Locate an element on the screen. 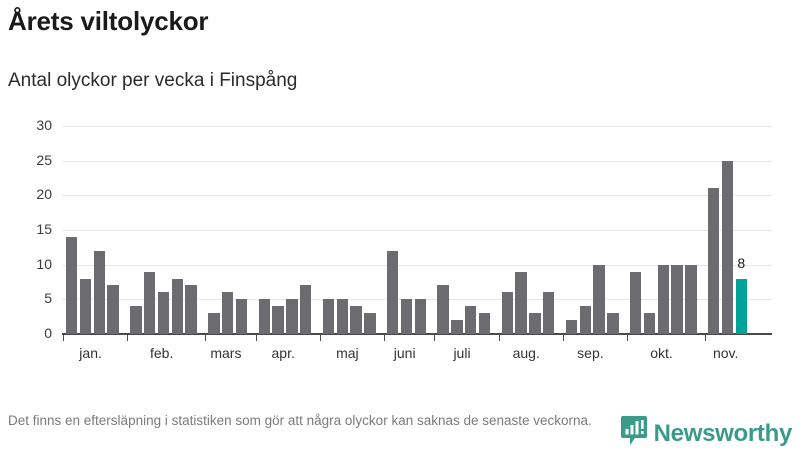  y-axis-tick-label: 20 is located at coordinates (44, 194).